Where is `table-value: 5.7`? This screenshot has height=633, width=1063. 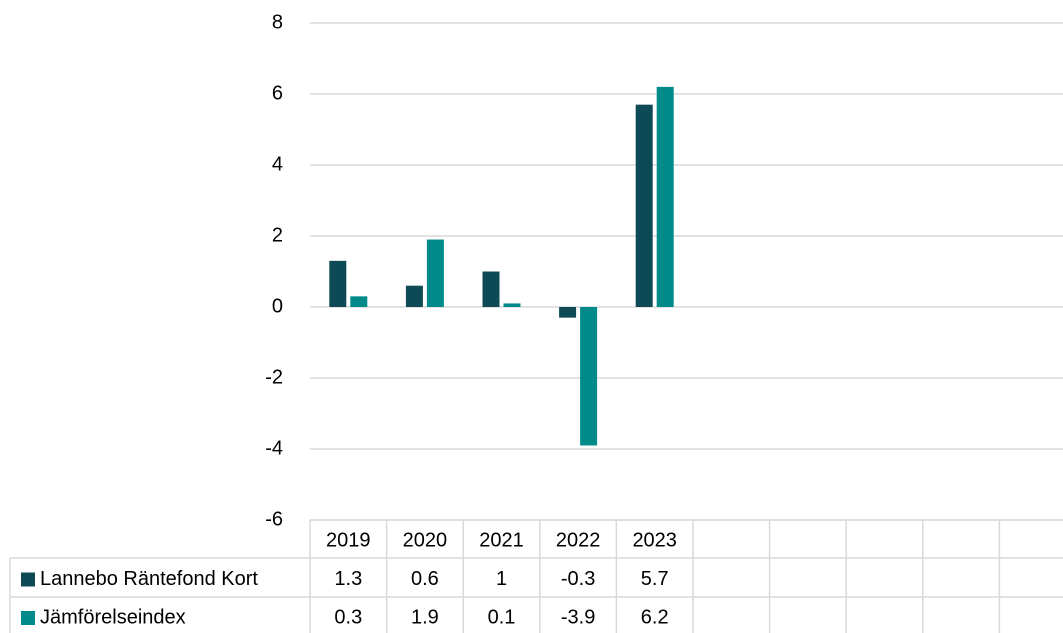
table-value: 5.7 is located at coordinates (655, 579).